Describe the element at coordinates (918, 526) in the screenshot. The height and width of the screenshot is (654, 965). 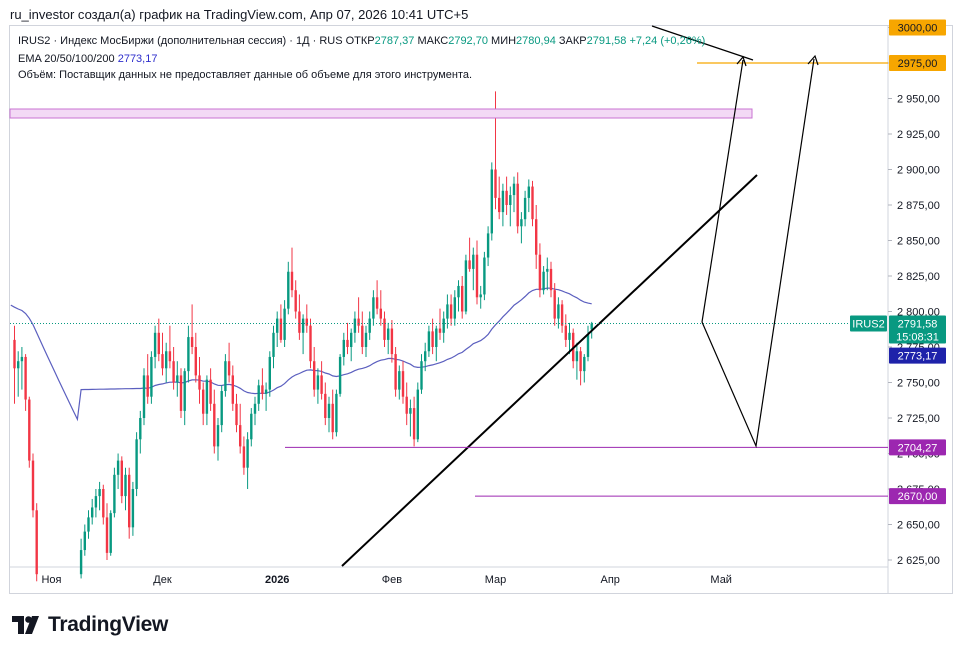
I see `y-tick-label: 2 650,00` at that location.